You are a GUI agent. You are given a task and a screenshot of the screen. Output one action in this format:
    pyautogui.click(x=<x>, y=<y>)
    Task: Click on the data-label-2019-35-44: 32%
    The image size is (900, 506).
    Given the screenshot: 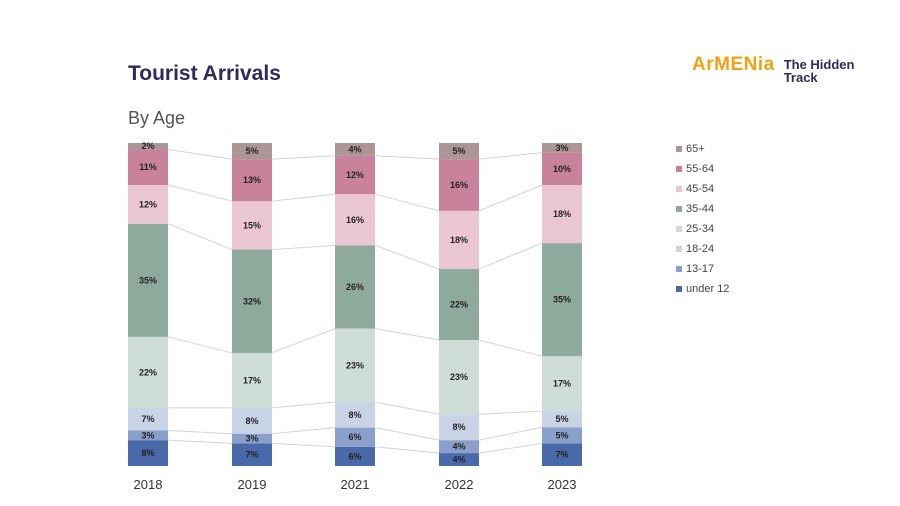 What is the action you would take?
    pyautogui.click(x=252, y=301)
    